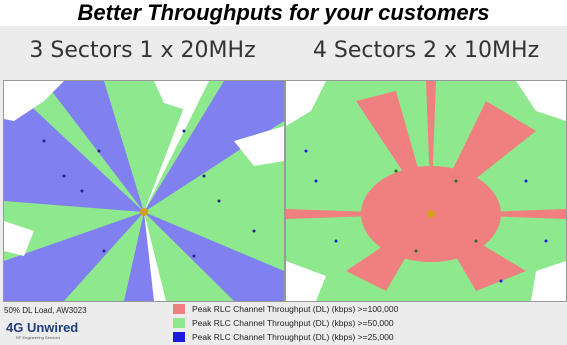 This screenshot has height=345, width=567. Describe the element at coordinates (179, 96) in the screenshot. I see `left-terrain-n` at that location.